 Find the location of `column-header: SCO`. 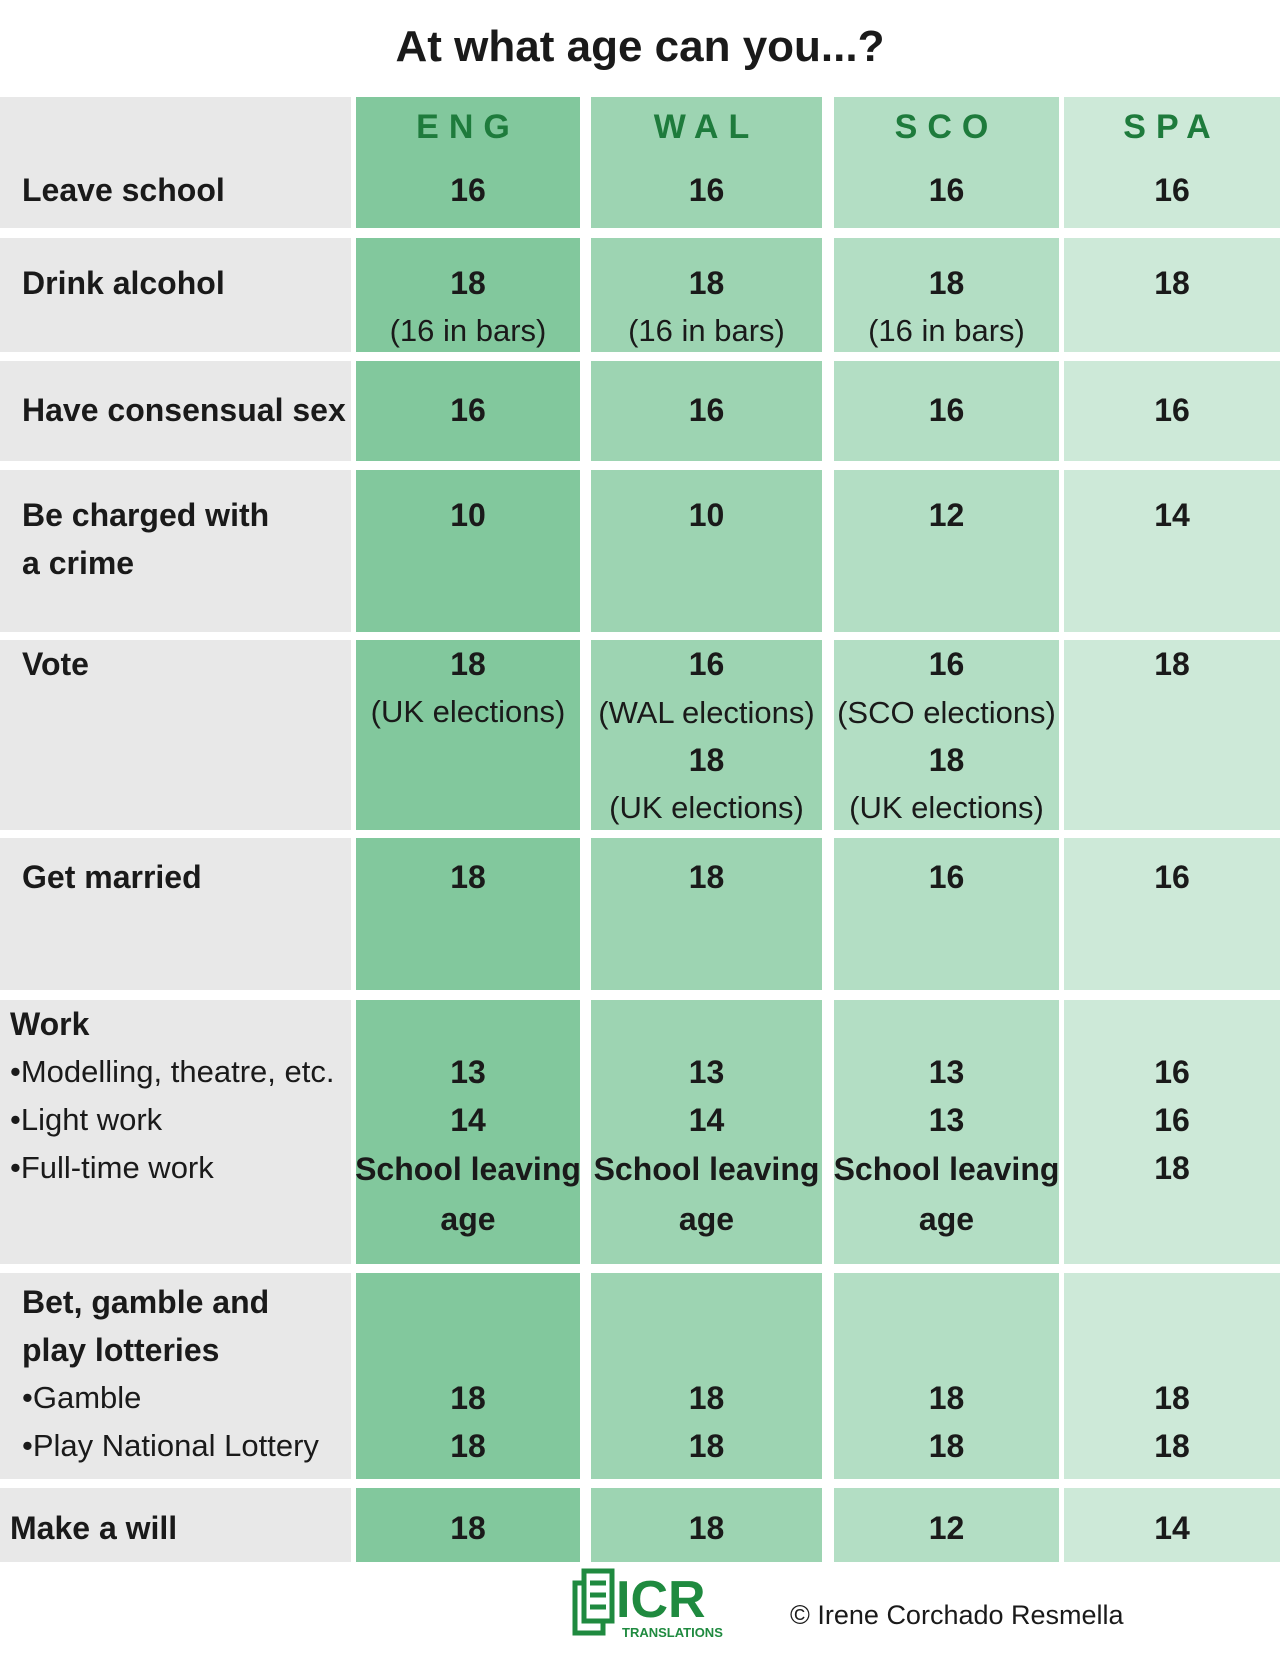

column-header: SCO is located at coordinates (946, 127).